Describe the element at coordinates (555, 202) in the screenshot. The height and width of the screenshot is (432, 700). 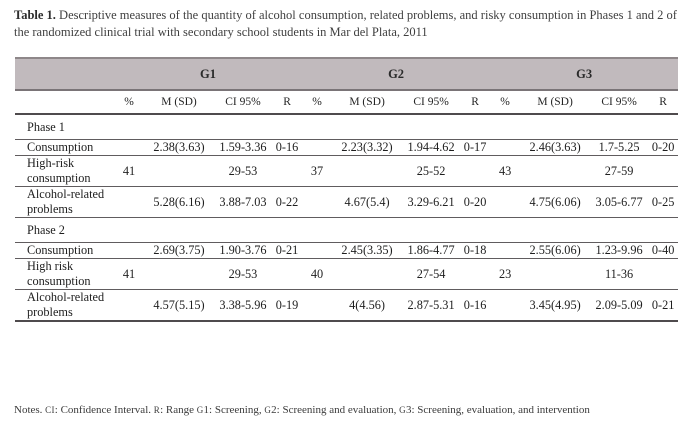
I see `cell-g3-msd: 4.75(6.06)` at that location.